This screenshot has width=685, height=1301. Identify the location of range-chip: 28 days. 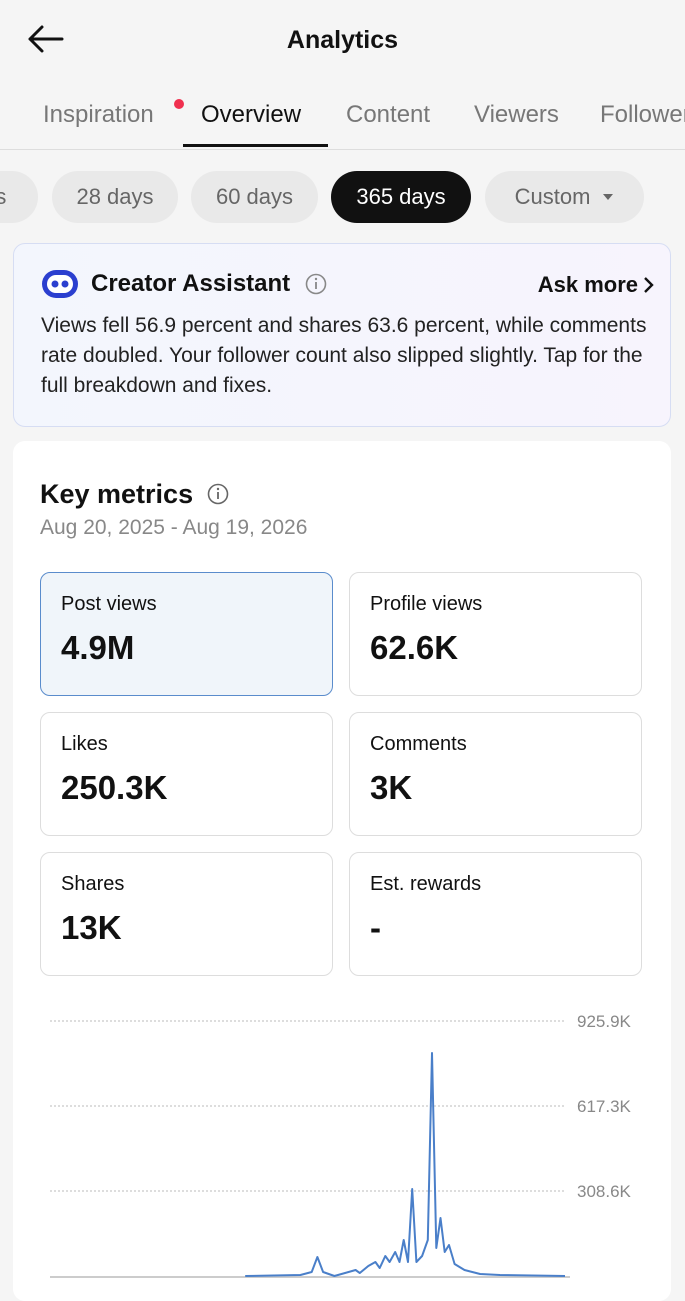
(115, 197).